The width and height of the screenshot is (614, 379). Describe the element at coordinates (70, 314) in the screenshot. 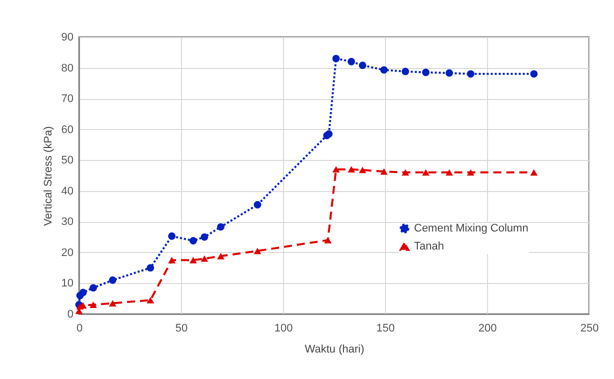

I see `y-tick-label: 0` at that location.